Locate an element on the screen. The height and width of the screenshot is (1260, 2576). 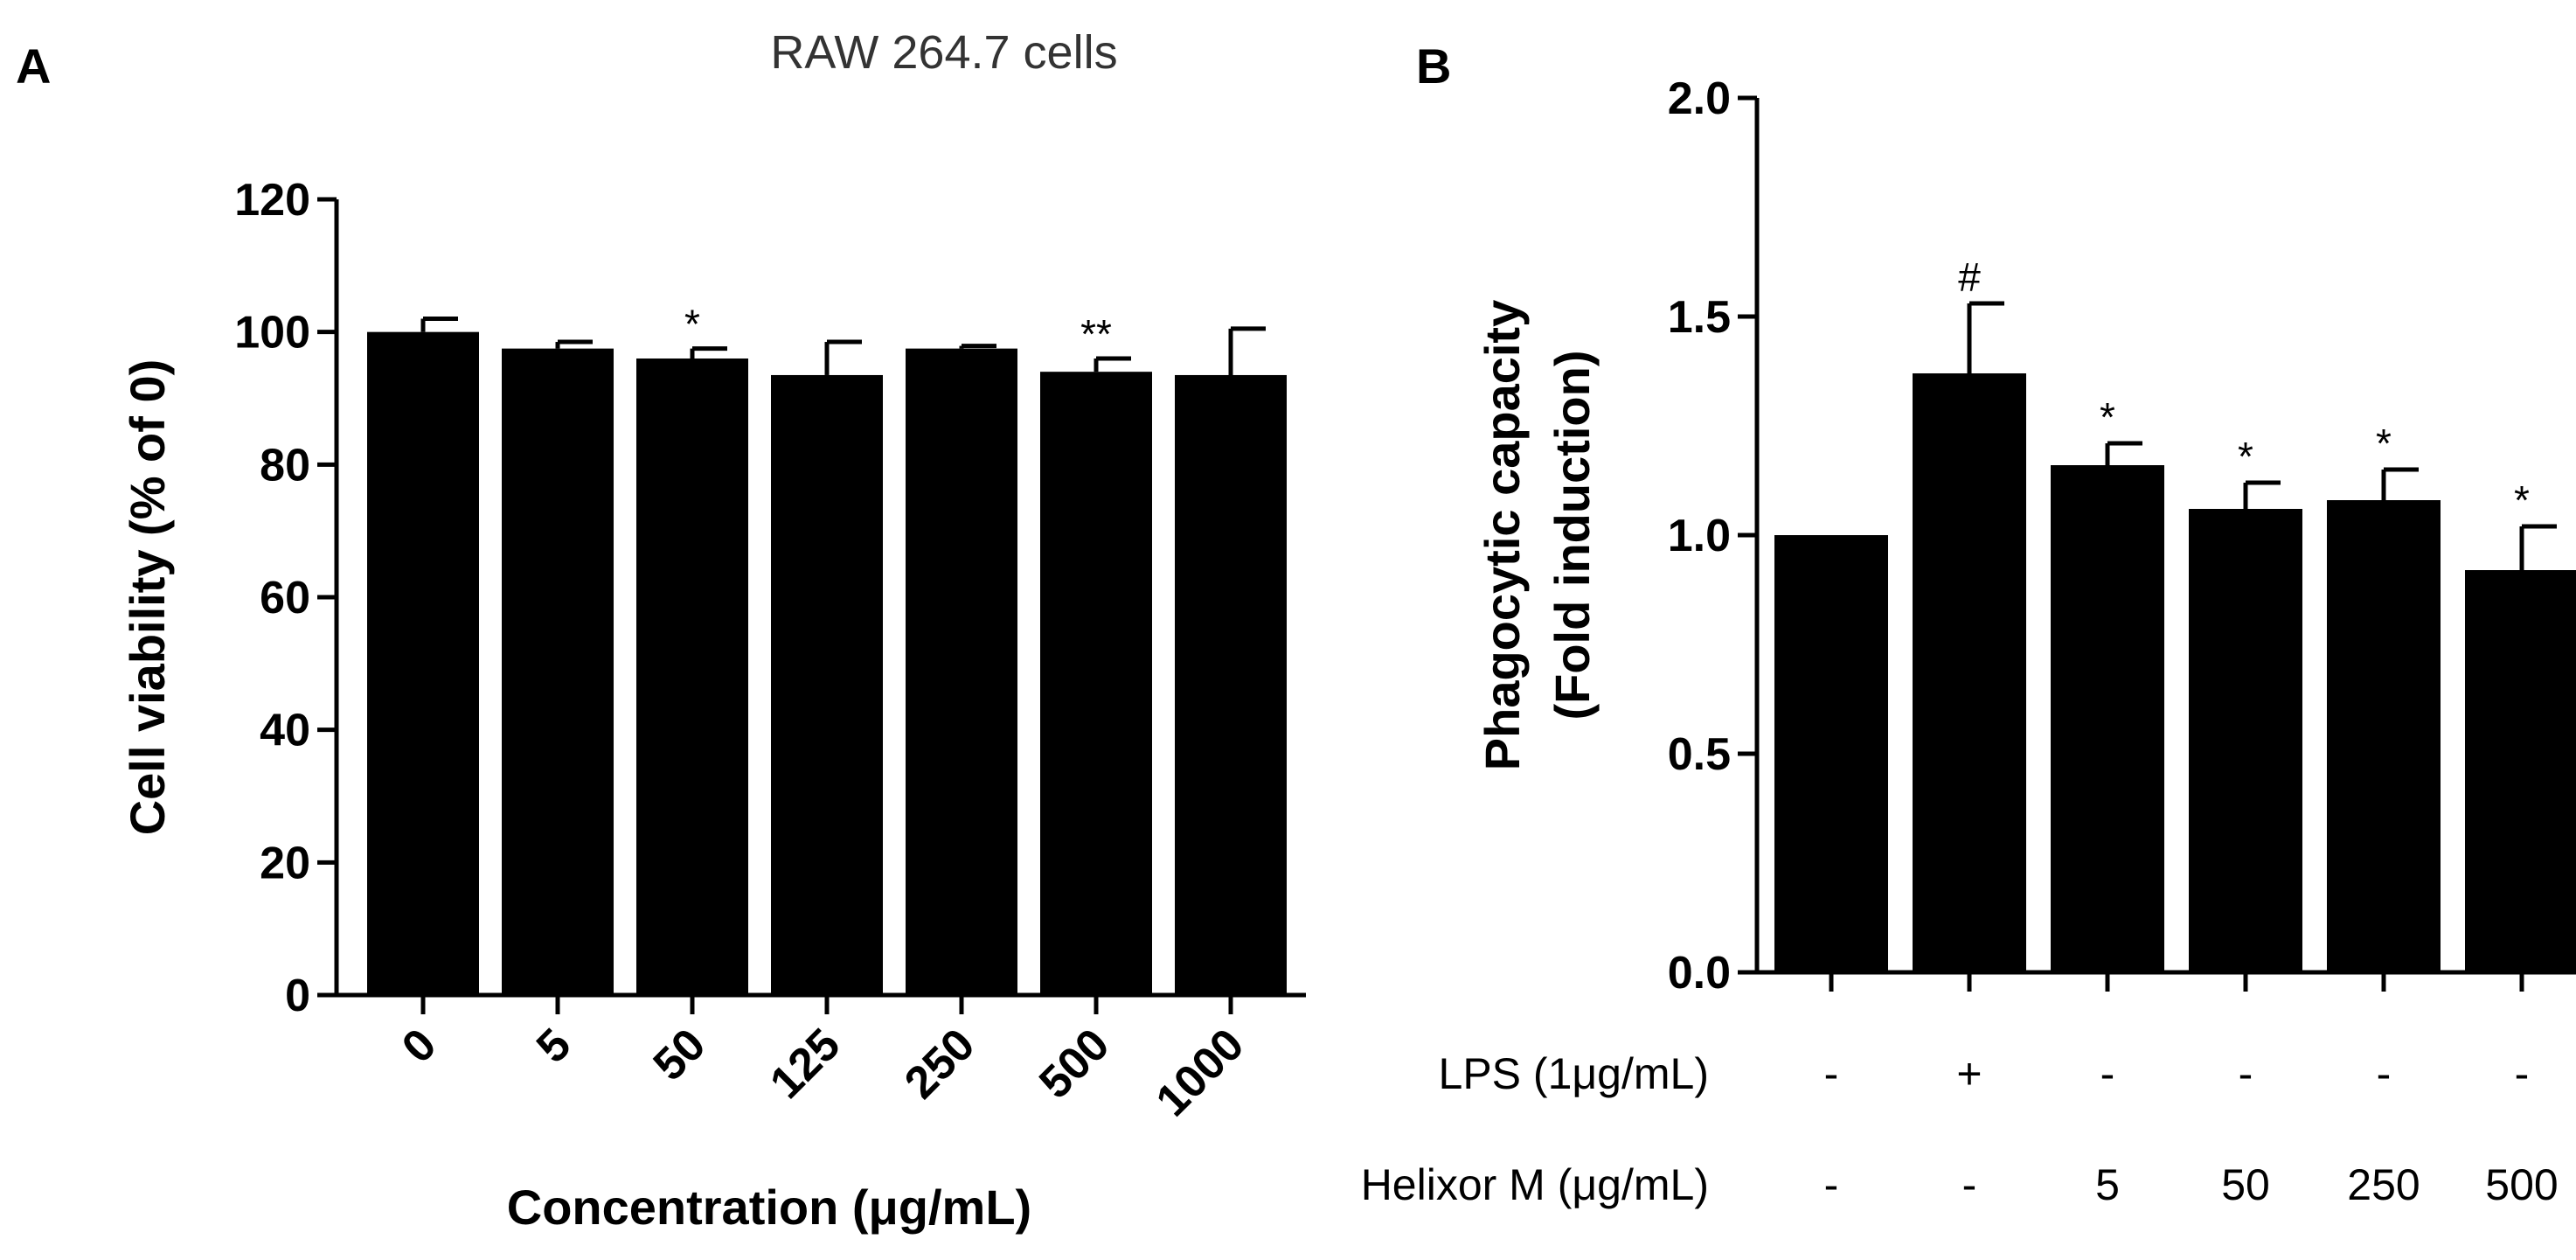
y-tick-label: 0.0 is located at coordinates (1700, 973).